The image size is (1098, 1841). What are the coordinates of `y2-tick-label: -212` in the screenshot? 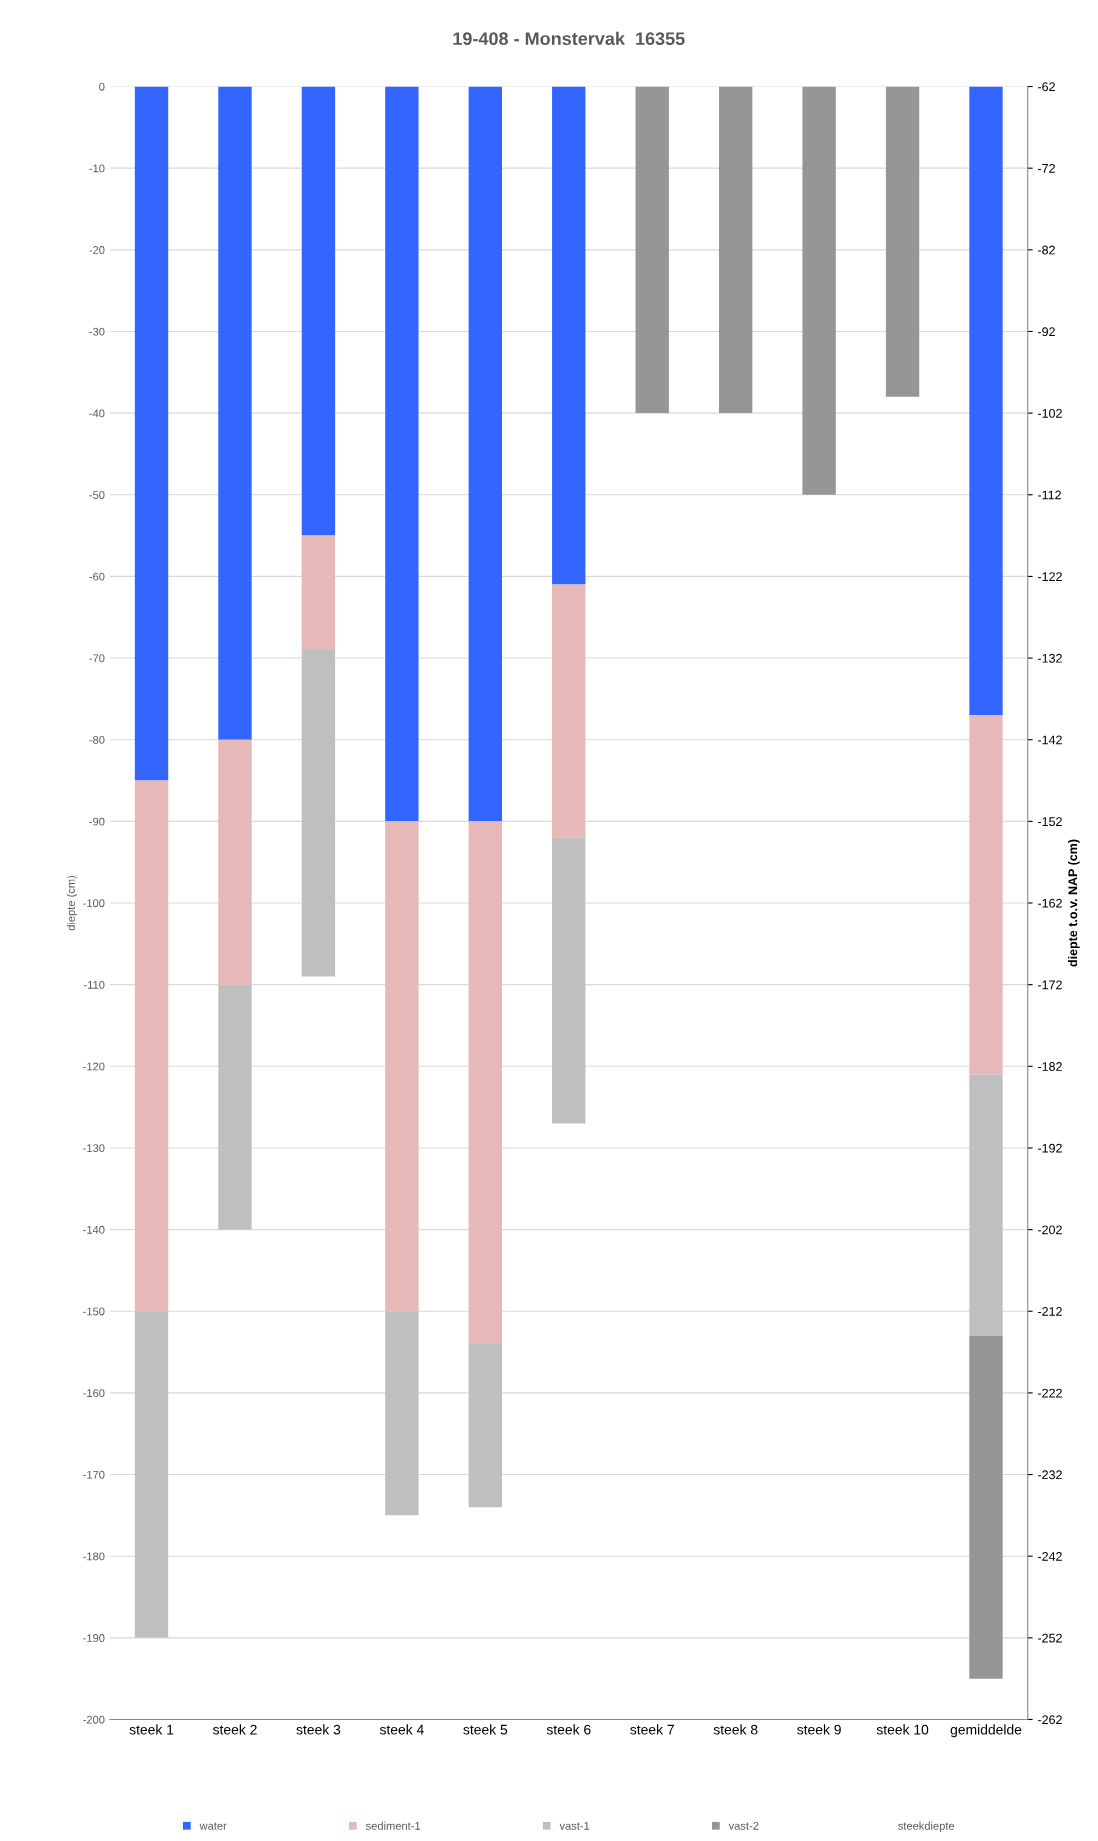 It's located at (1050, 1311).